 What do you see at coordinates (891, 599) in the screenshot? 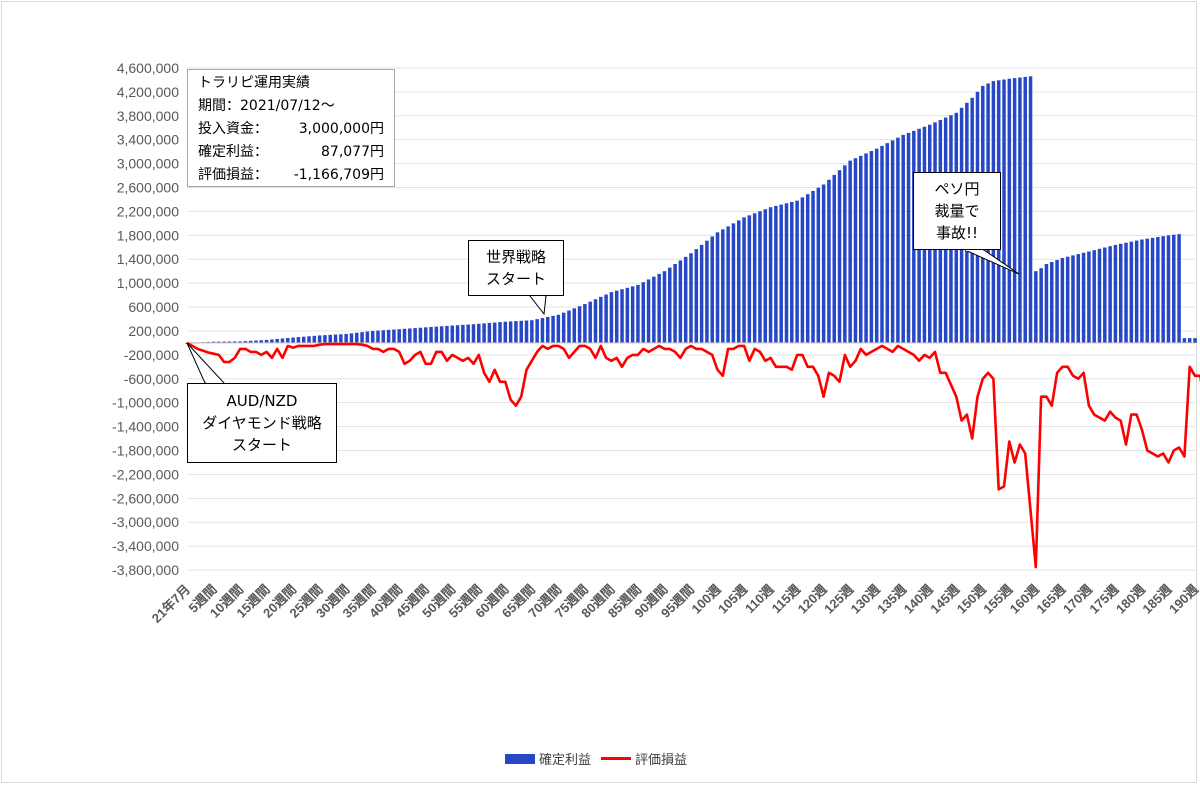
I see `x-tick-label: 135週` at bounding box center [891, 599].